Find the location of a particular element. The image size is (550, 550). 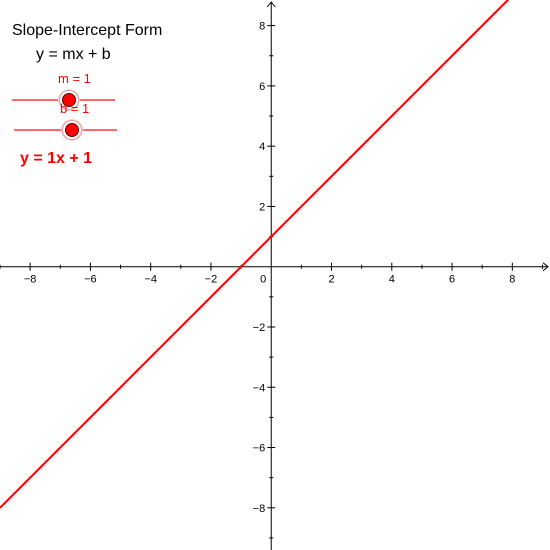

intercept-slider is located at coordinates (65, 130).